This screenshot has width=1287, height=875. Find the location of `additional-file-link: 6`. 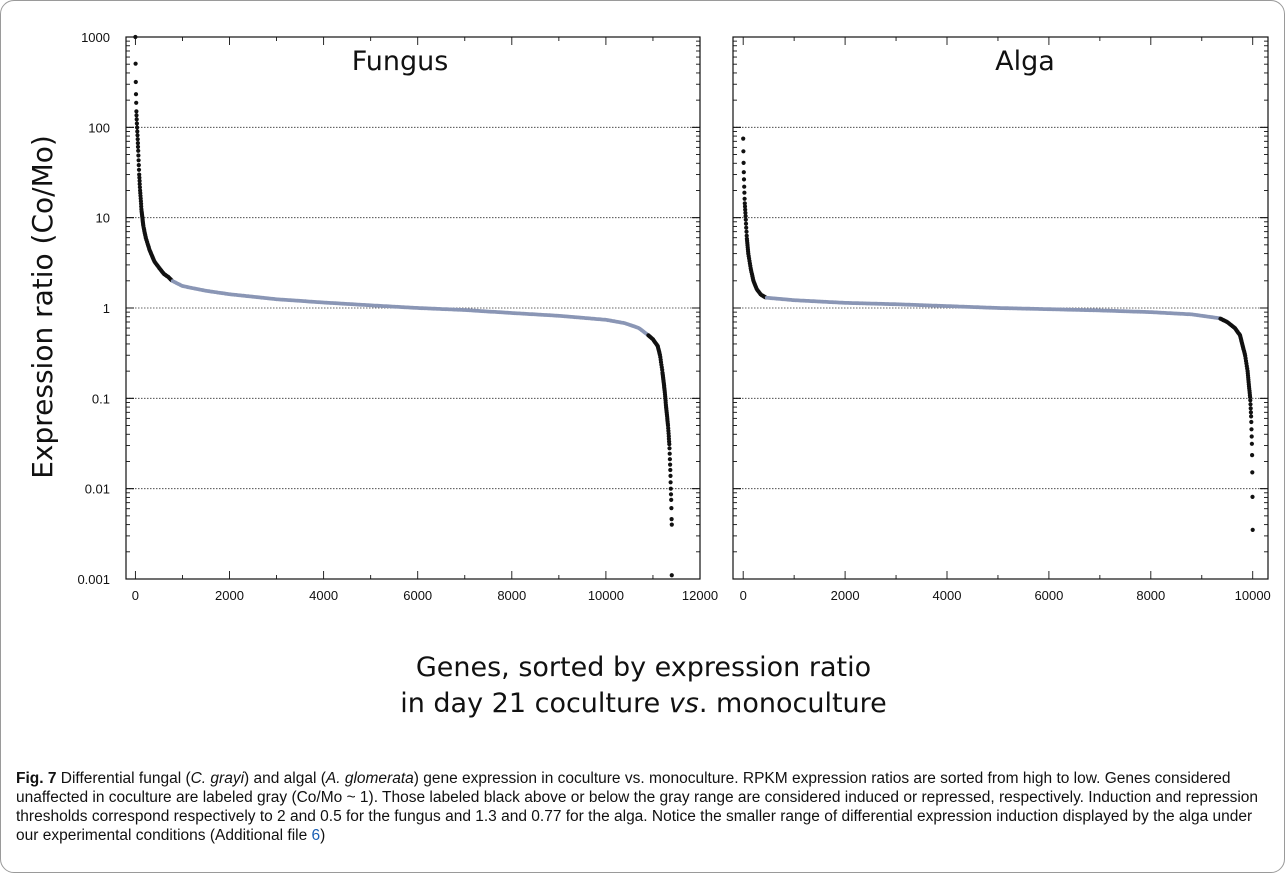

additional-file-link: 6 is located at coordinates (316, 835).